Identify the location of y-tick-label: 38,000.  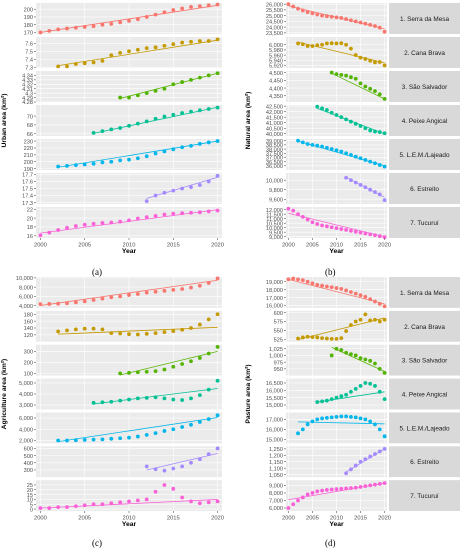
(274, 150).